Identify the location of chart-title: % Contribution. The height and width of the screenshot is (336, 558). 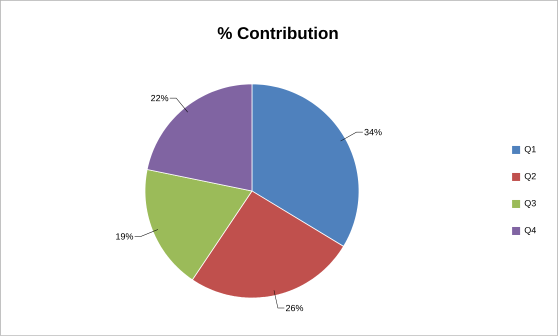
(278, 33).